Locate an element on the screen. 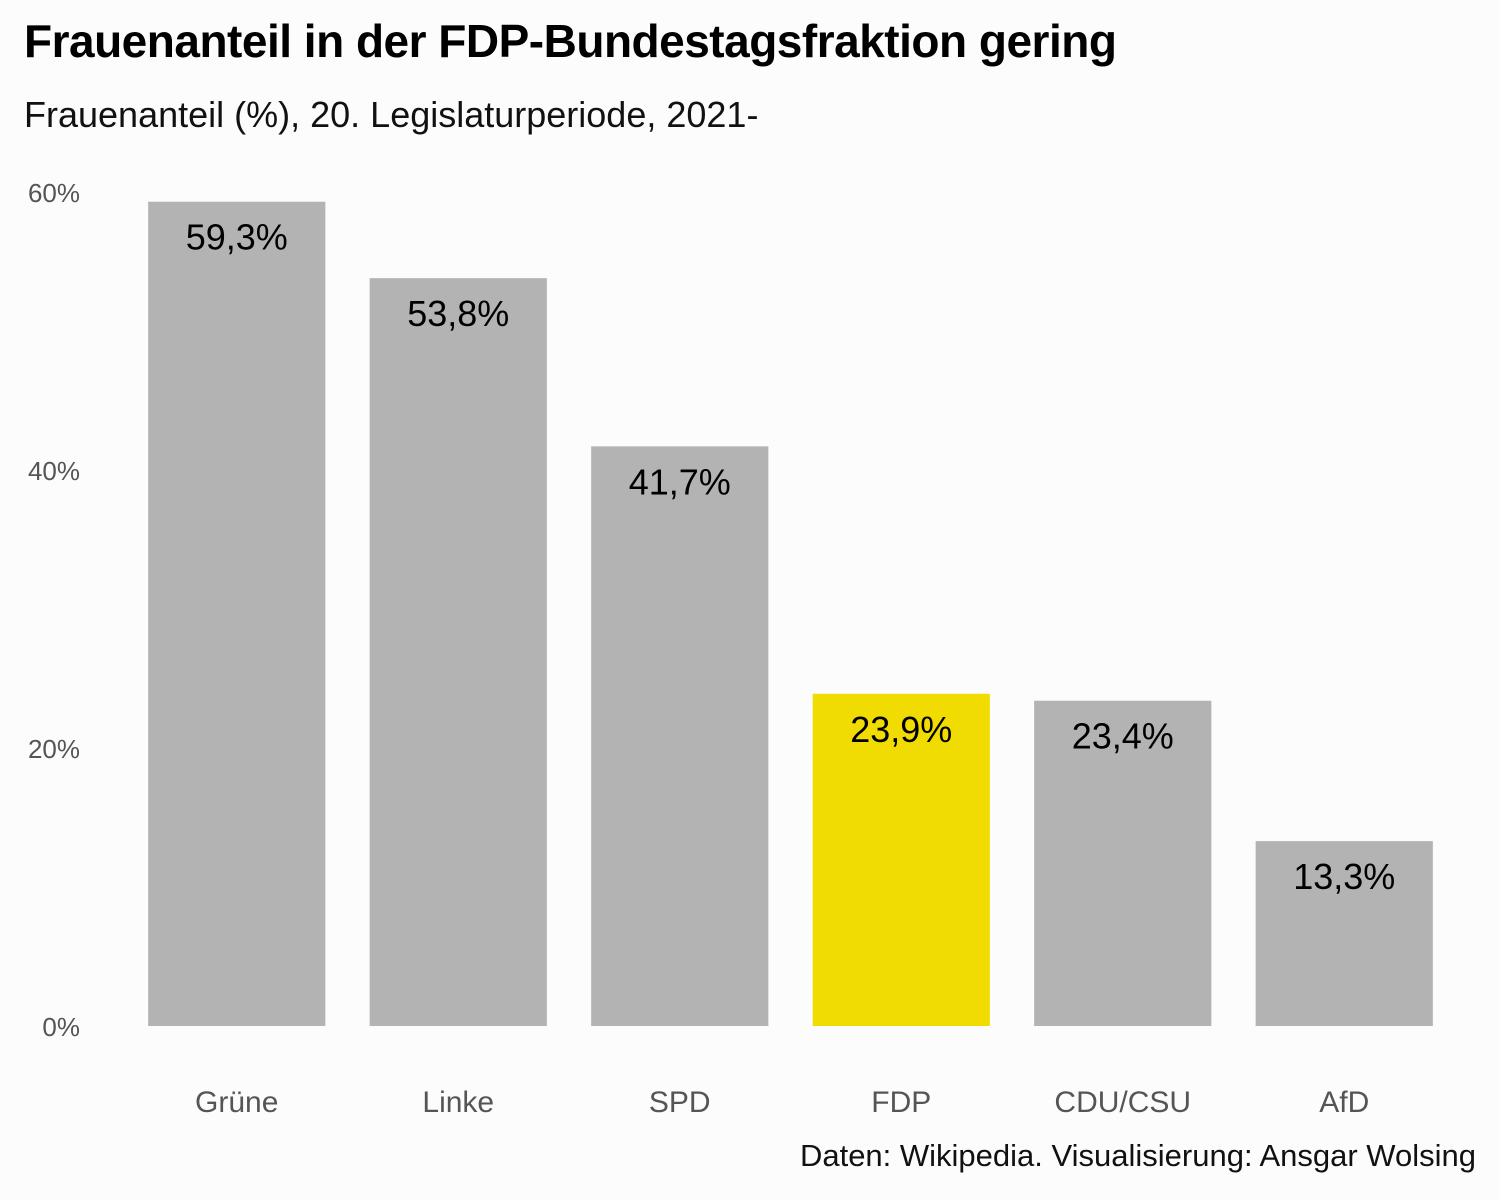 This screenshot has height=1200, width=1500. x-tick-label: Linke is located at coordinates (458, 1102).